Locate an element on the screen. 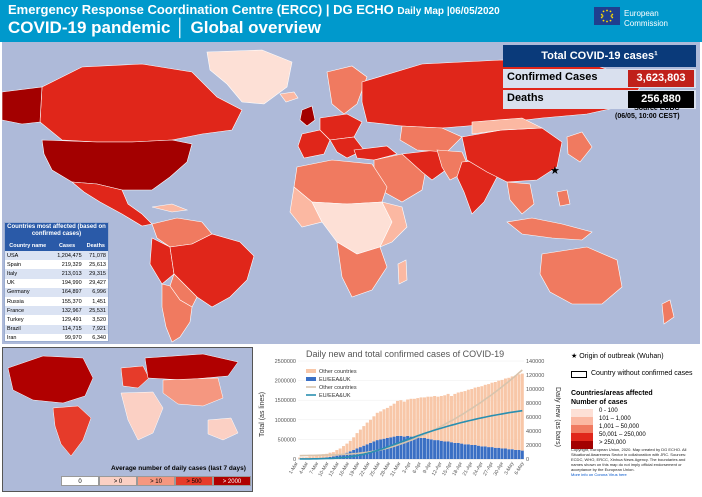 This screenshot has height=497, width=702. inset-north-america is located at coordinates (50, 379).